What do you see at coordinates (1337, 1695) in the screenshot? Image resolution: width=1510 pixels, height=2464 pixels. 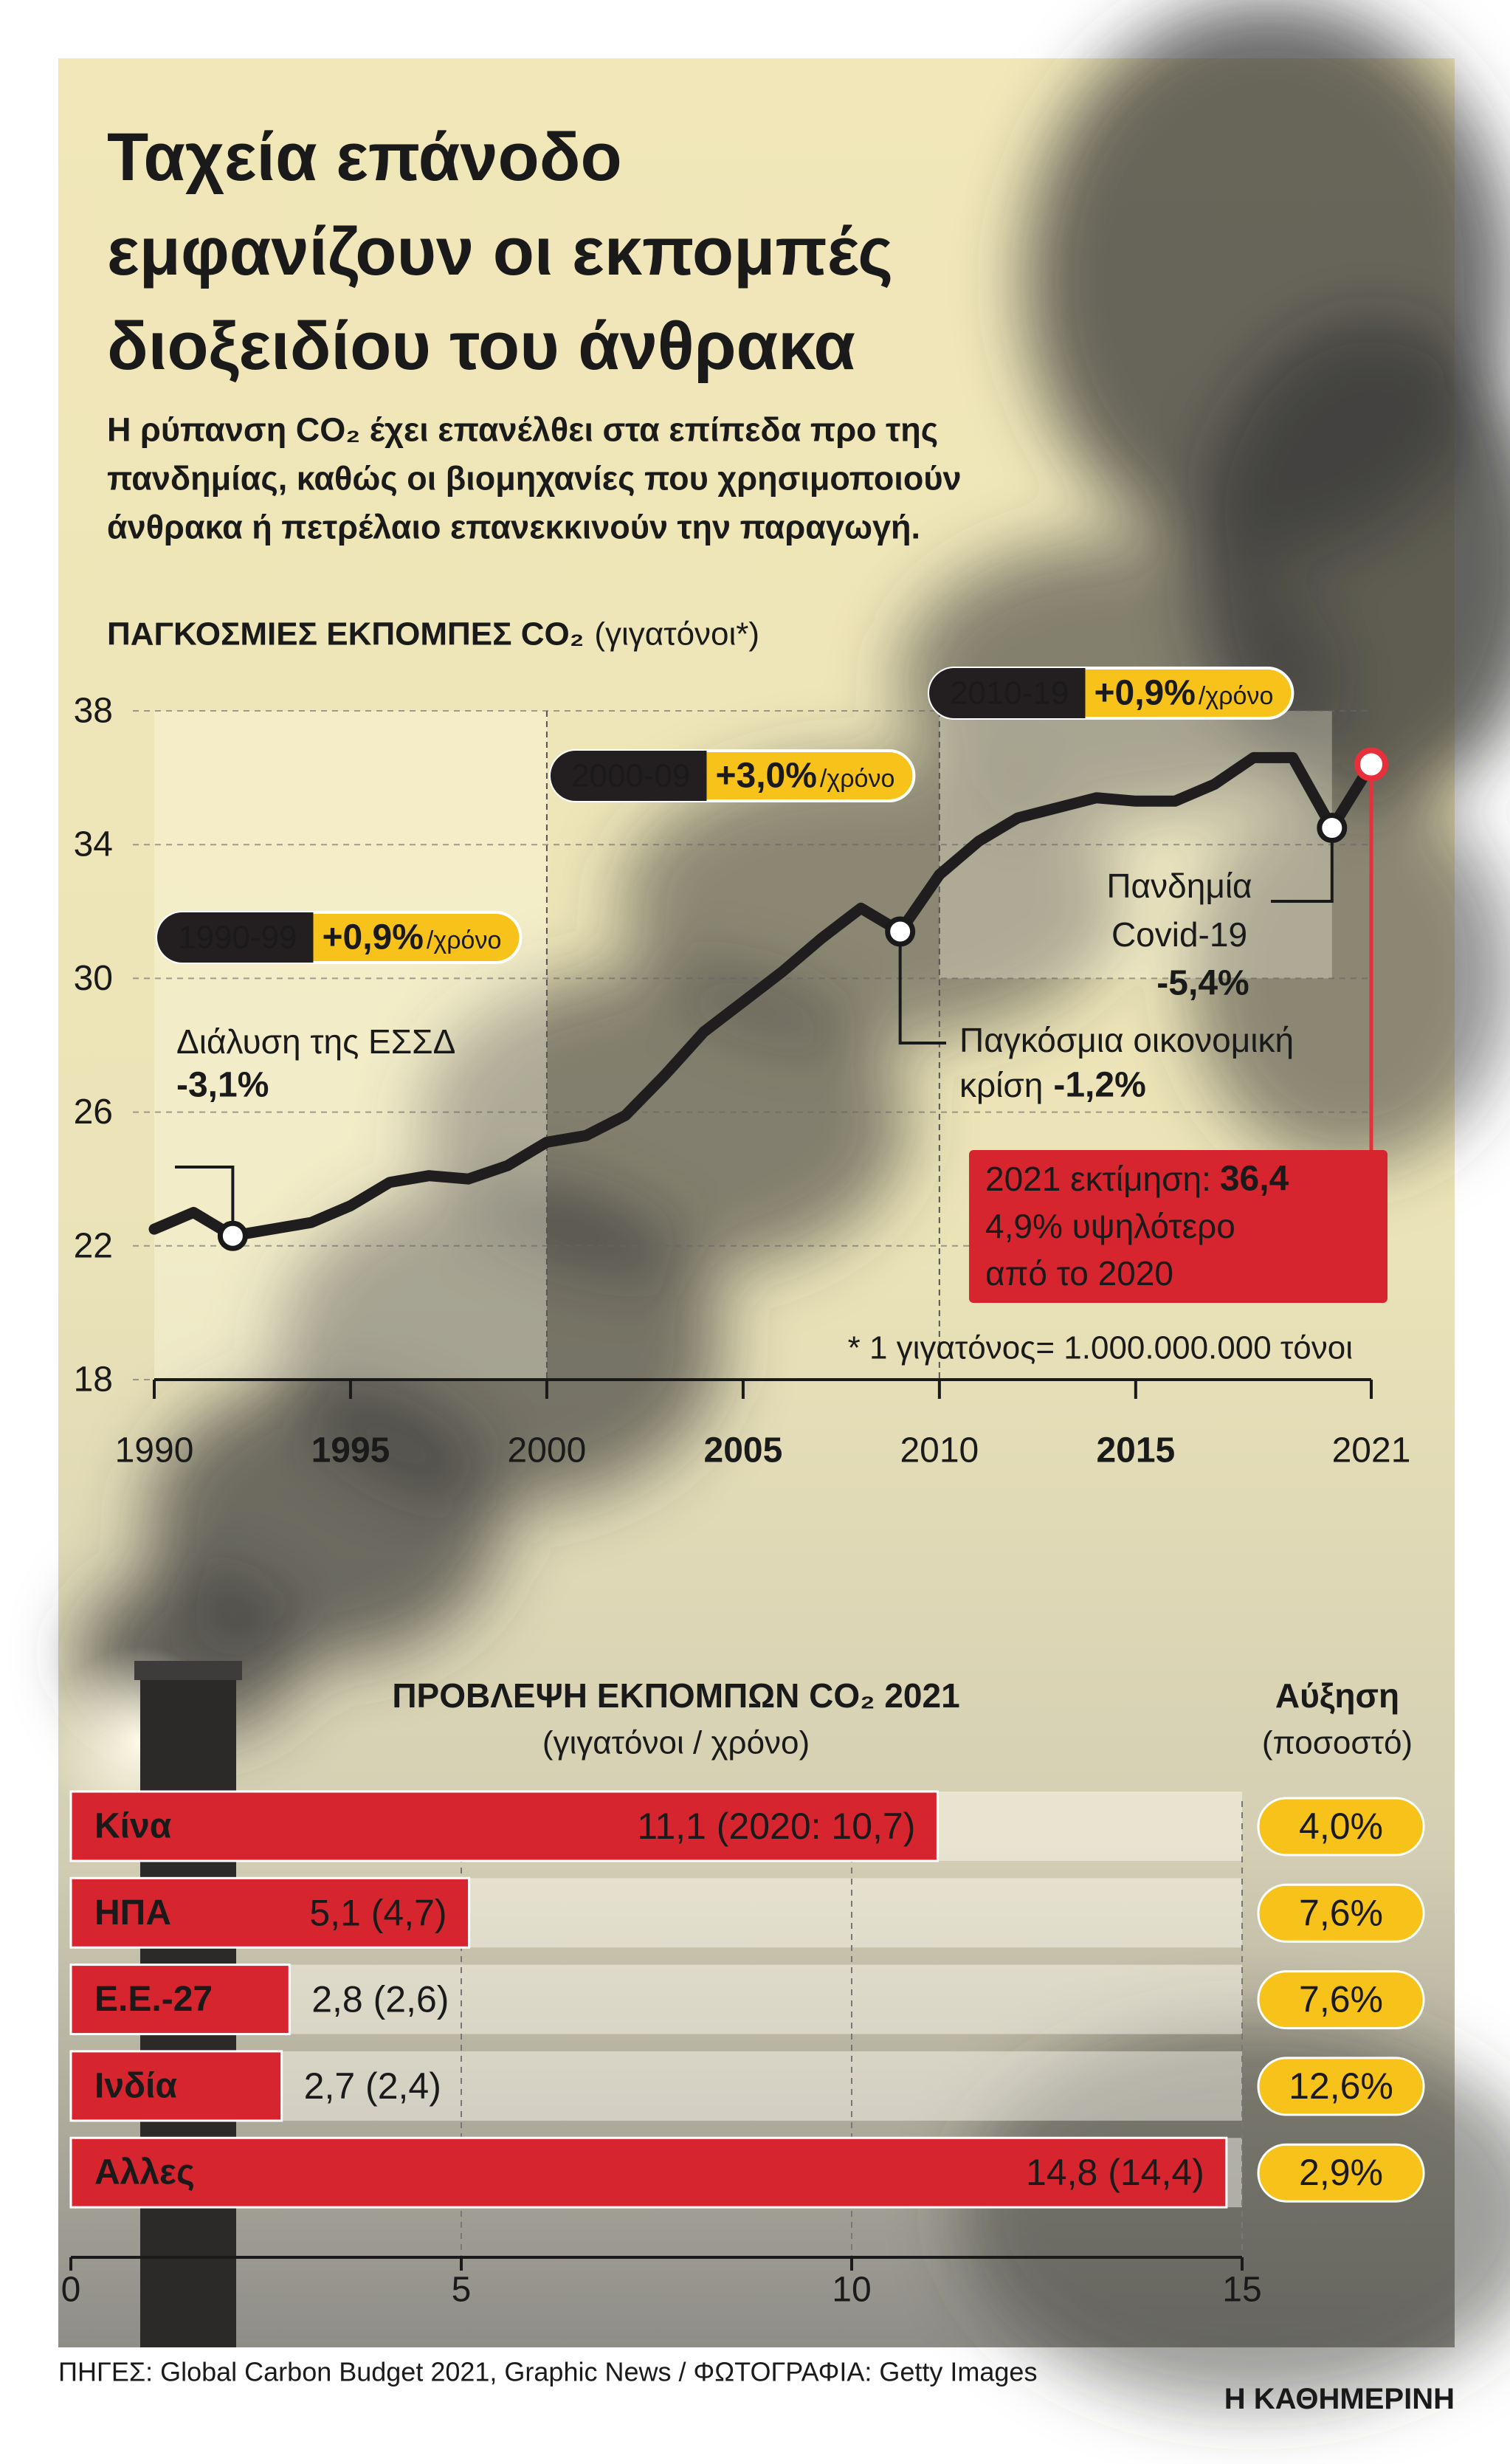 I see `growth-title: Αύξηση` at bounding box center [1337, 1695].